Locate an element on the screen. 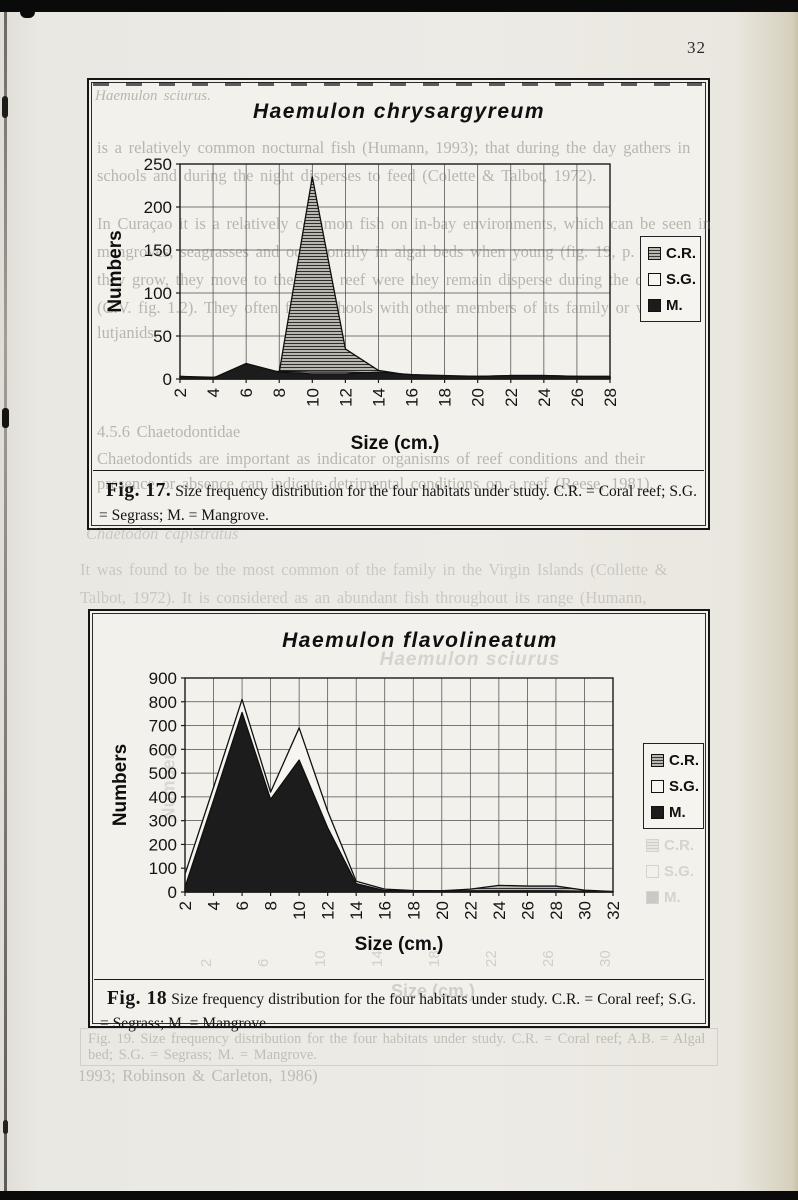 The width and height of the screenshot is (798, 1200). ghost-legend: C.R. S.G. M. is located at coordinates (670, 871).